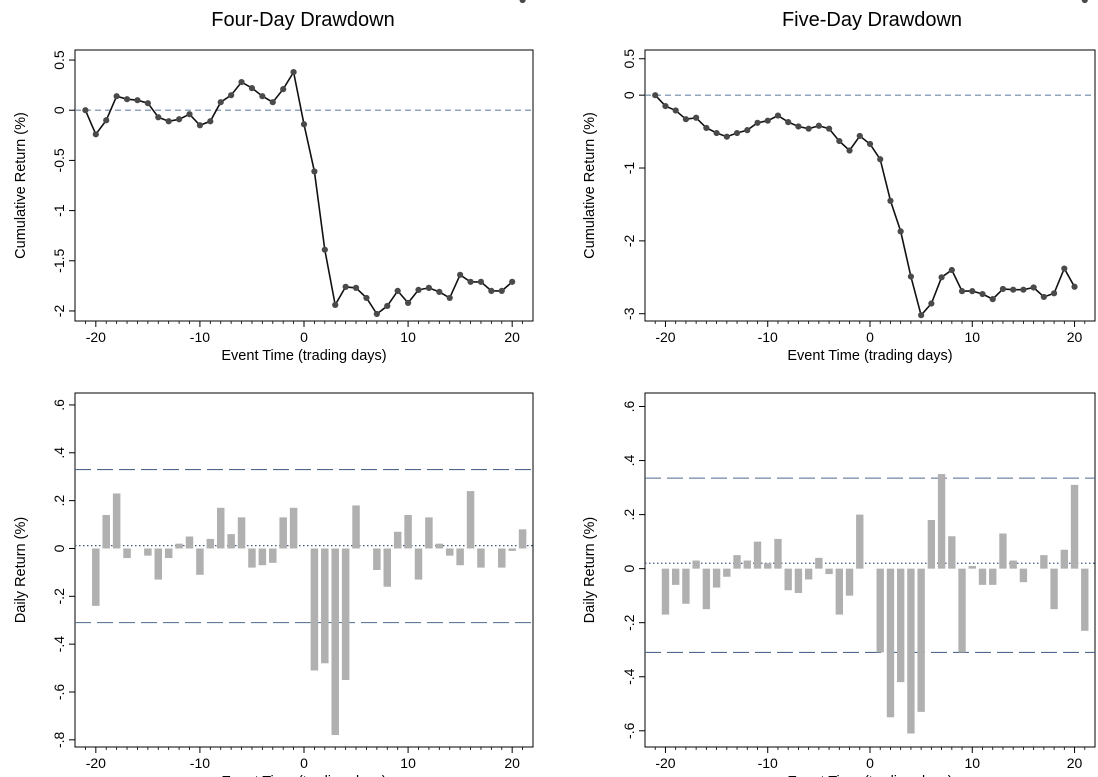  I want to click on y-tick-label: -.2, so click(59, 596).